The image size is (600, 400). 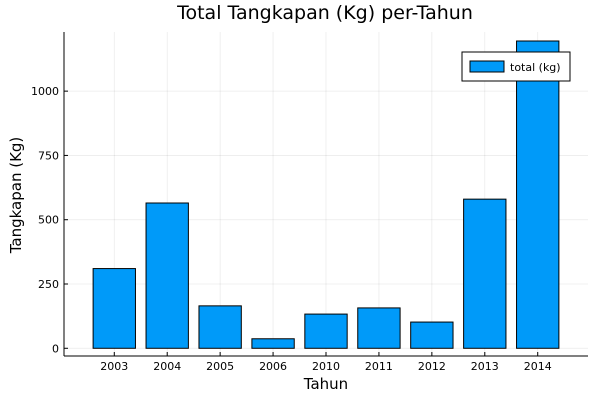 I want to click on y-tick-label: 500, so click(x=48, y=220).